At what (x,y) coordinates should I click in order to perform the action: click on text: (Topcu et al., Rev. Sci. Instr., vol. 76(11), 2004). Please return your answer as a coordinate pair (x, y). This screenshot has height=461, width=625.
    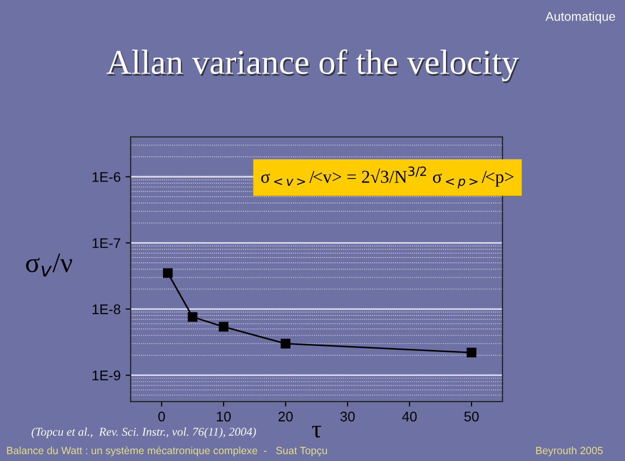
    Looking at the image, I should click on (144, 432).